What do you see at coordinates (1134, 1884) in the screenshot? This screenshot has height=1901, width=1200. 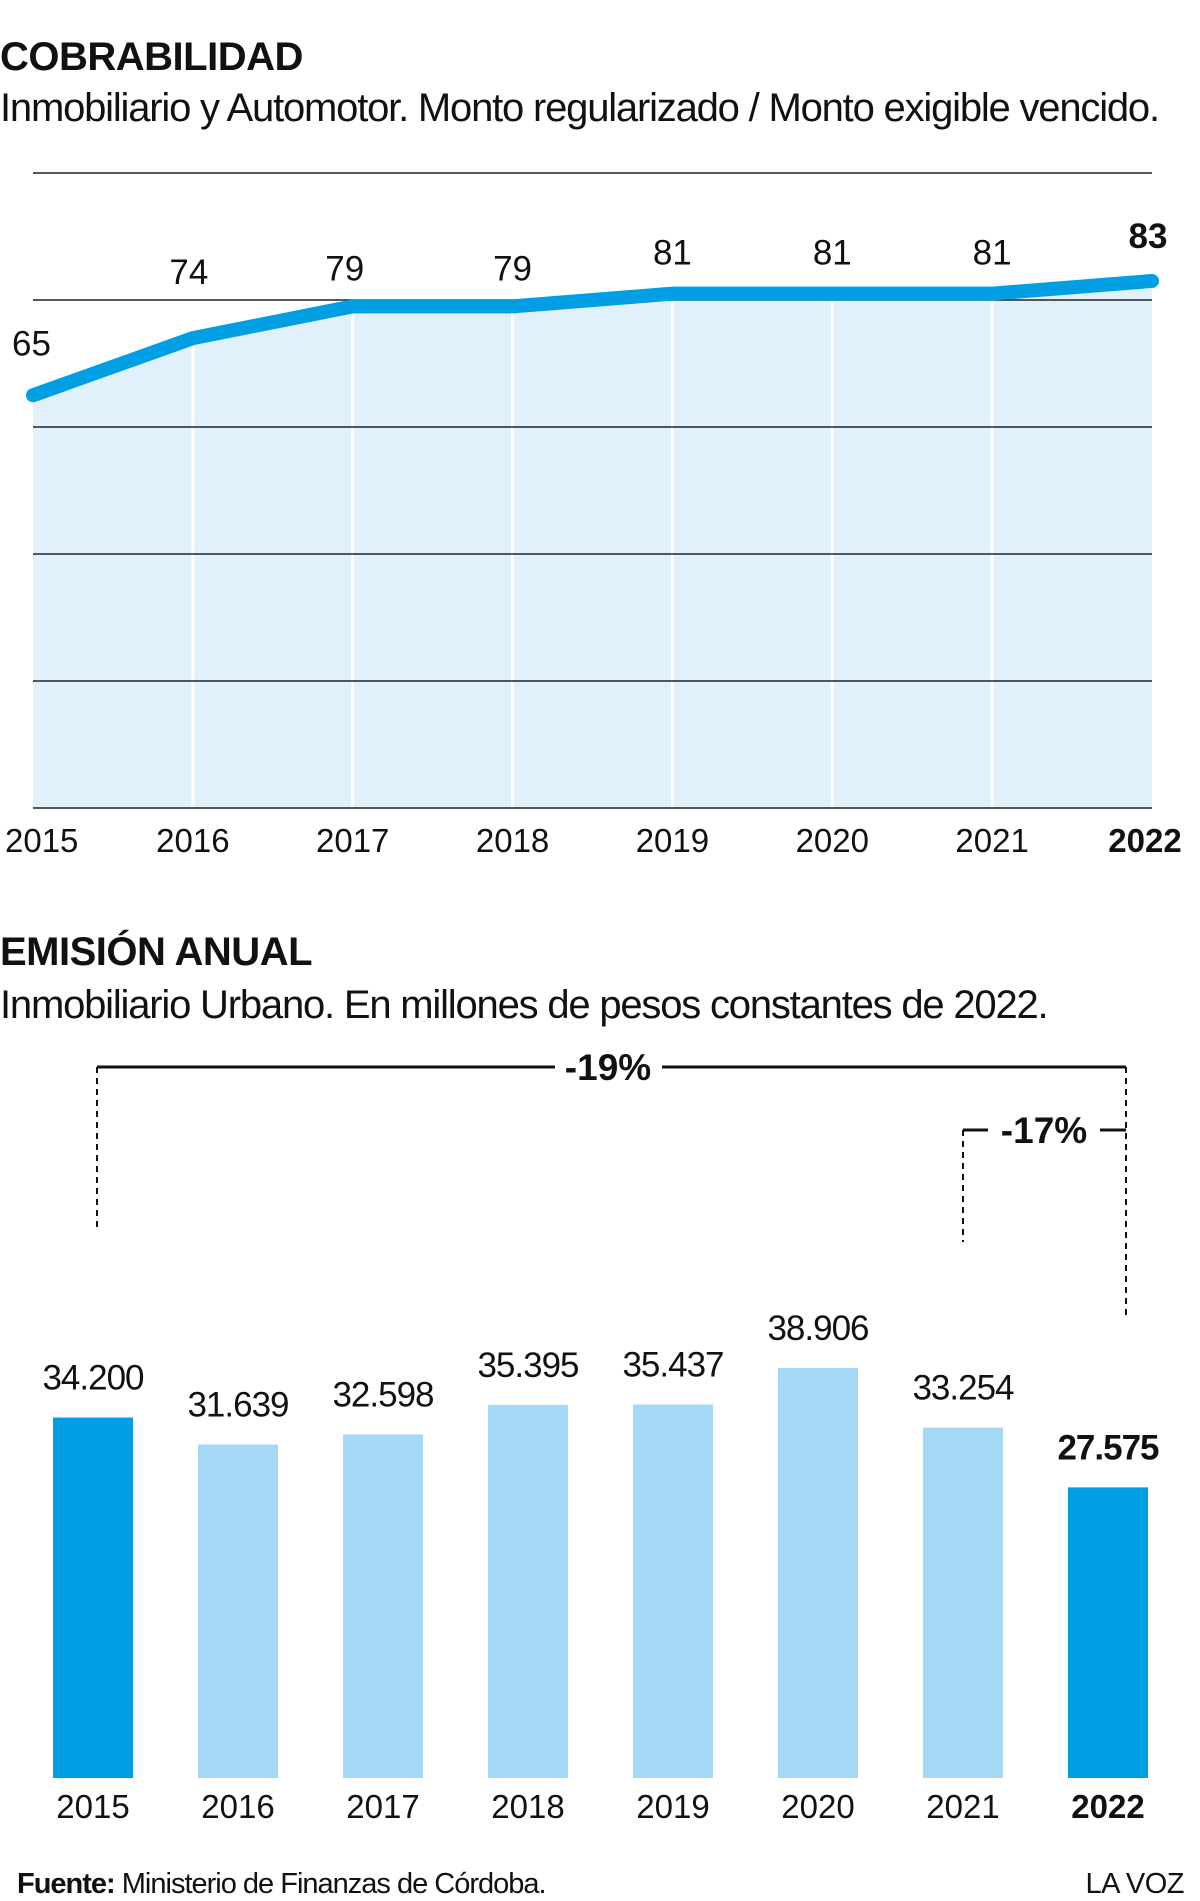 I see `brand-logo: LA VOZ` at bounding box center [1134, 1884].